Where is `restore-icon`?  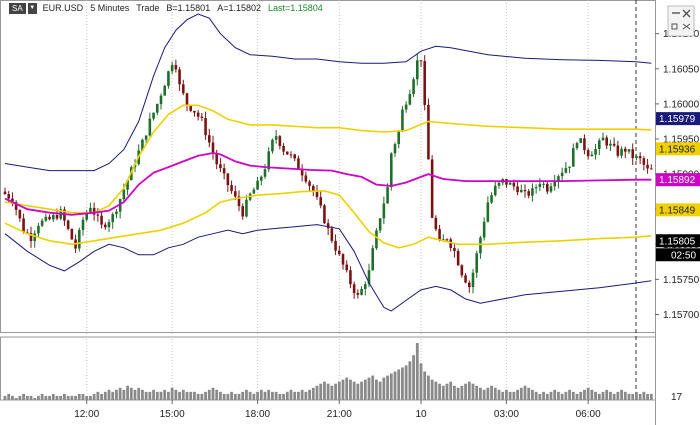 restore-icon is located at coordinates (674, 26).